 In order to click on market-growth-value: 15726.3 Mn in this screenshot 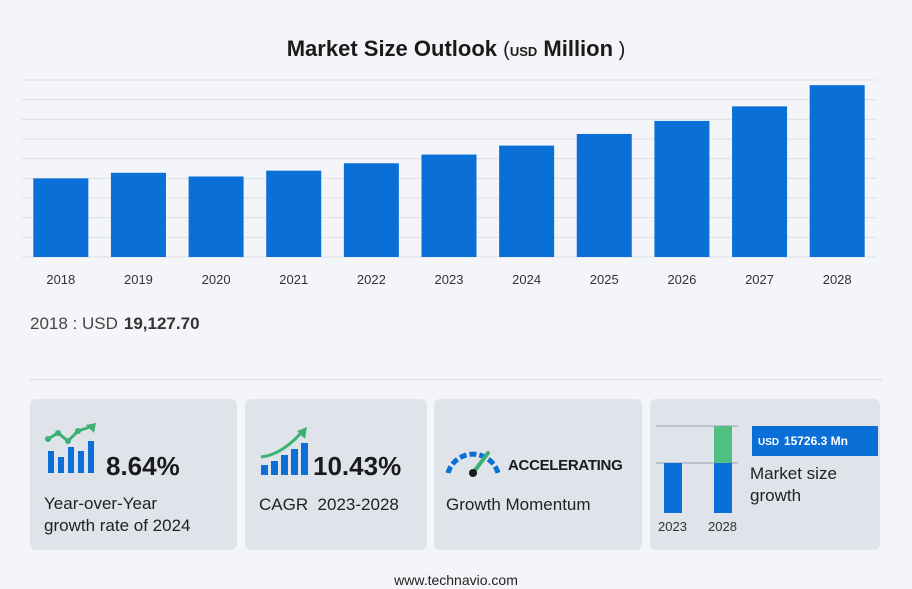, I will do `click(815, 441)`.